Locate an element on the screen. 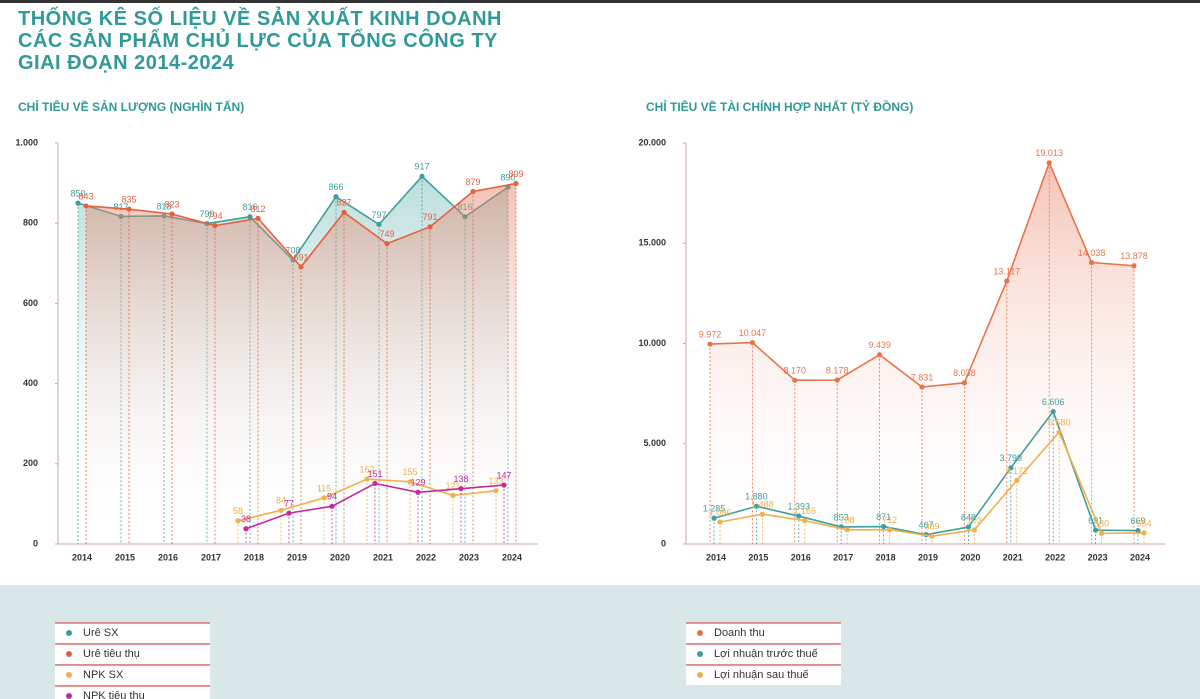  data-label: 6.606 is located at coordinates (1053, 402).